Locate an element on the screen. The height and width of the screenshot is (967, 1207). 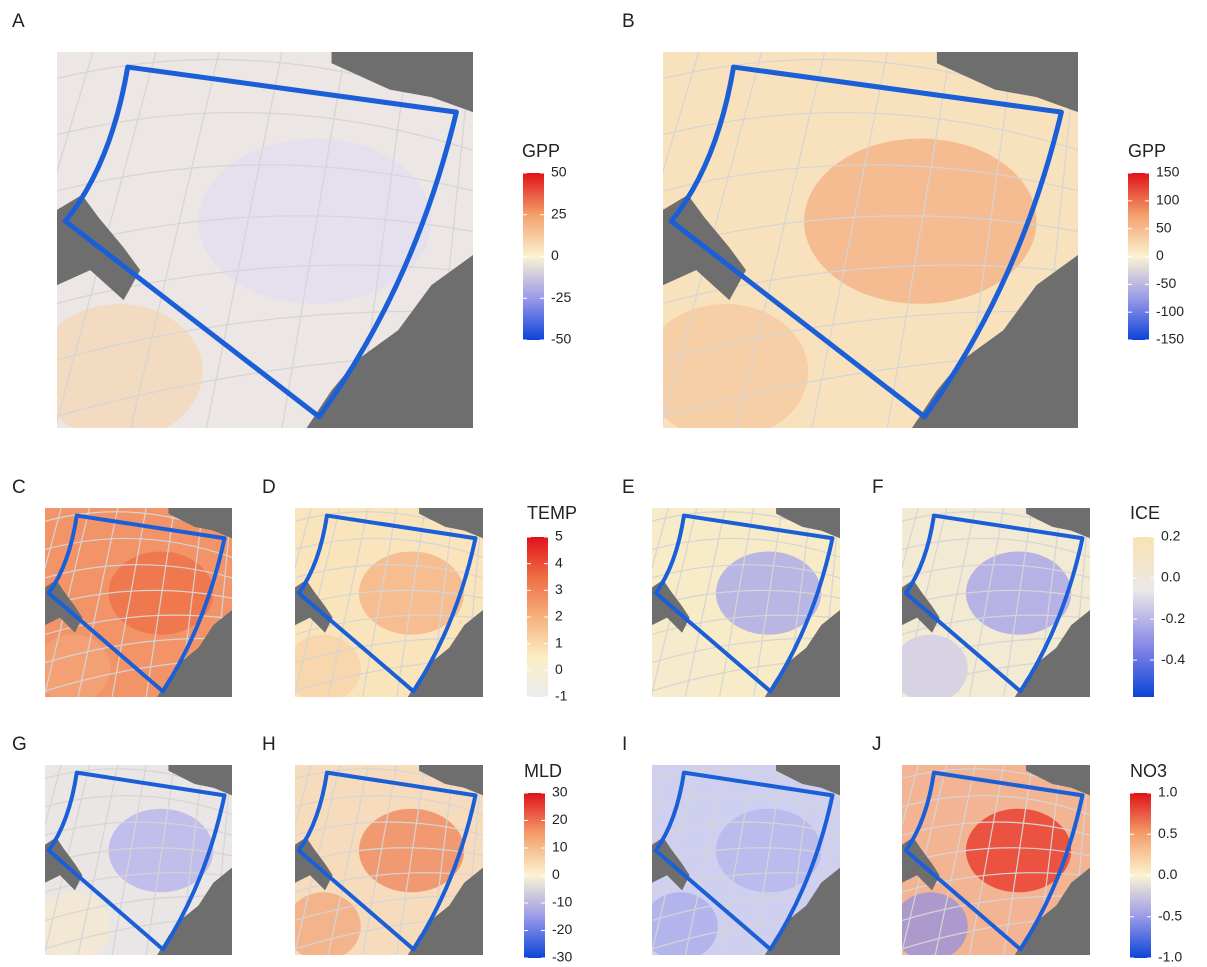
panel-label: F is located at coordinates (878, 487).